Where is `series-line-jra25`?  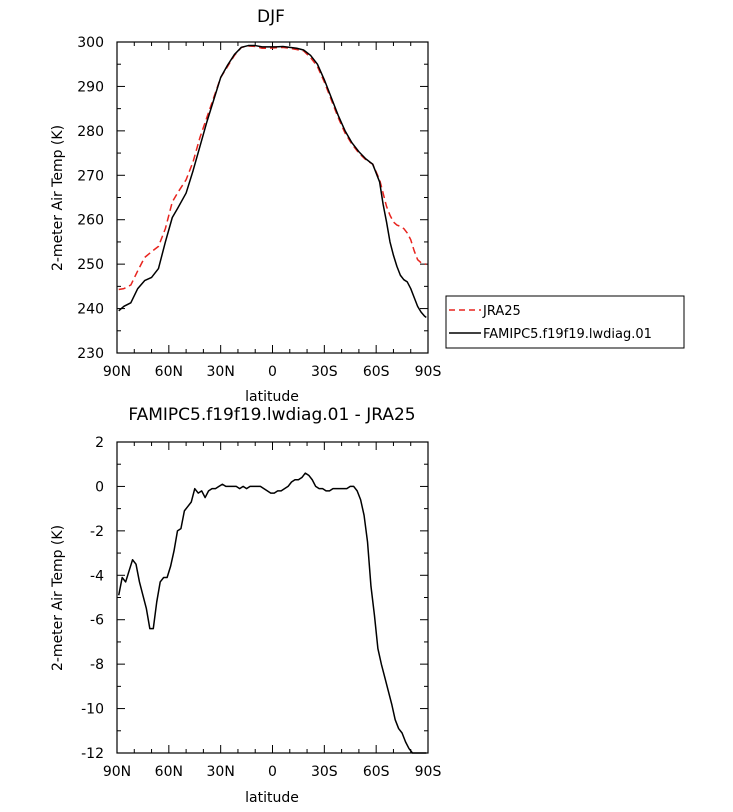 series-line-jra25 is located at coordinates (272, 168).